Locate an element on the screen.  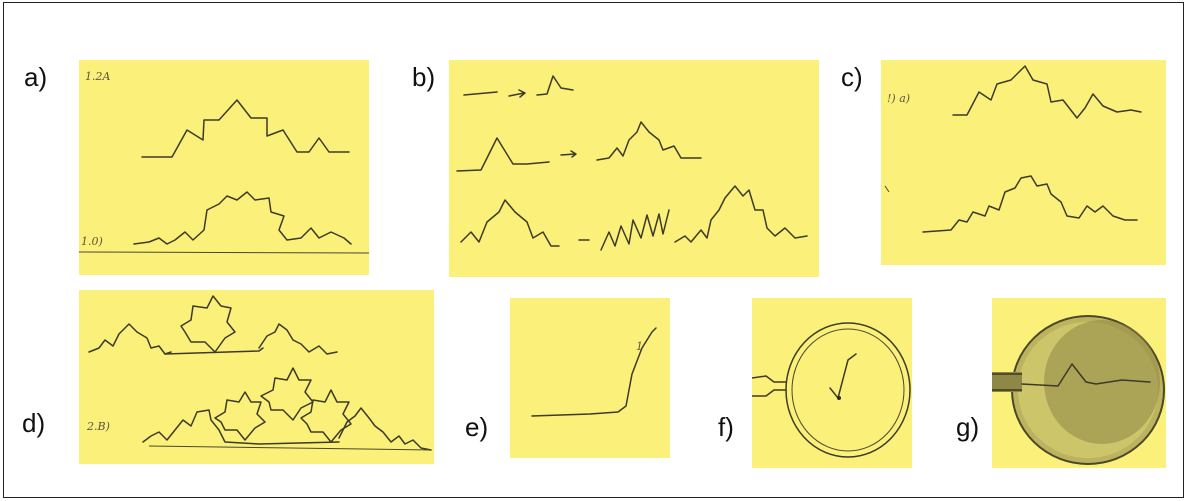
panel-label-e: e) is located at coordinates (477, 427).